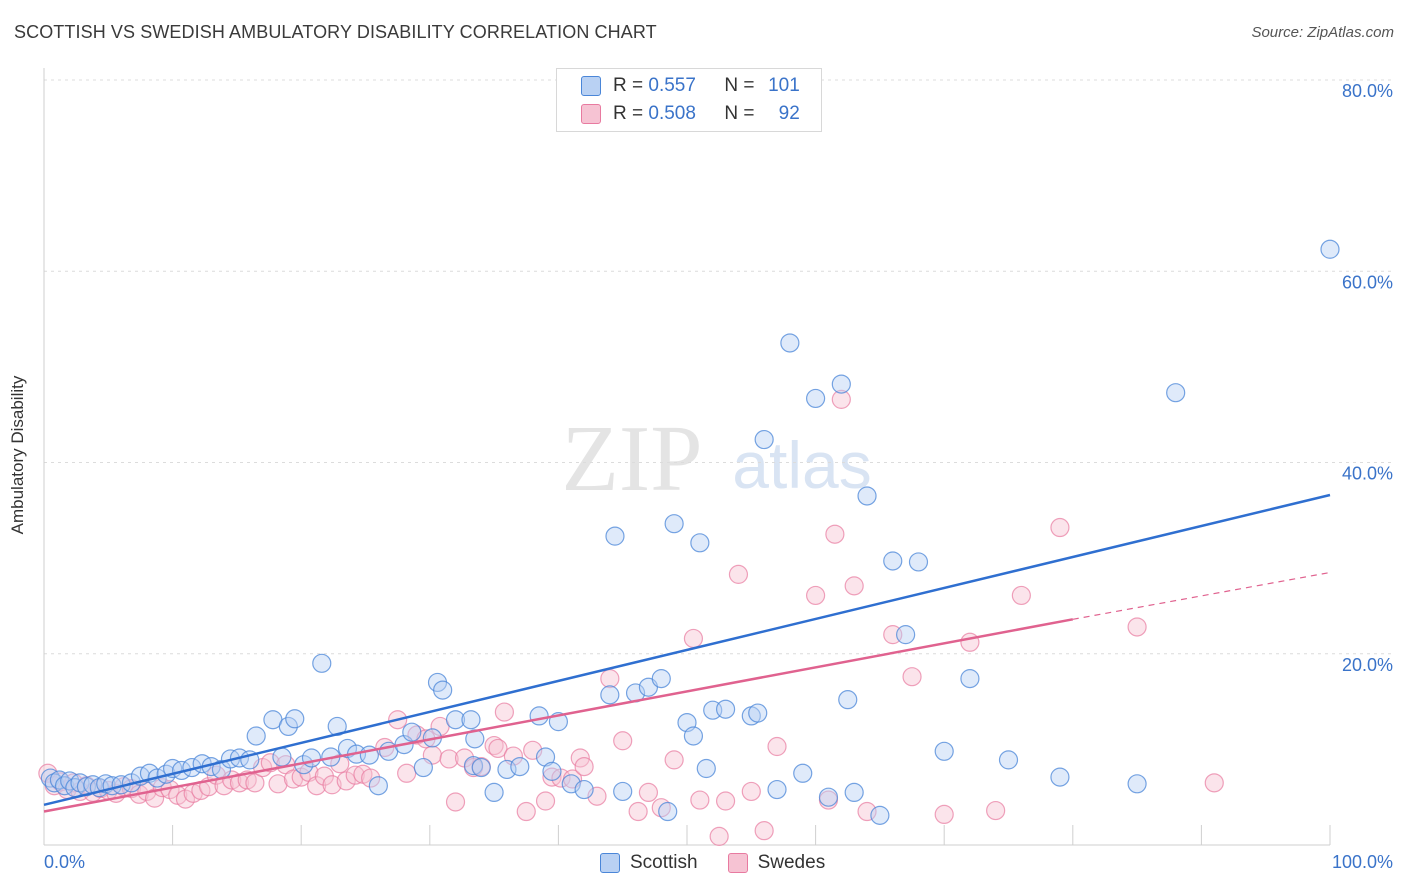 This screenshot has height=892, width=1406. I want to click on watermark: ZIP atlas, so click(717, 459).